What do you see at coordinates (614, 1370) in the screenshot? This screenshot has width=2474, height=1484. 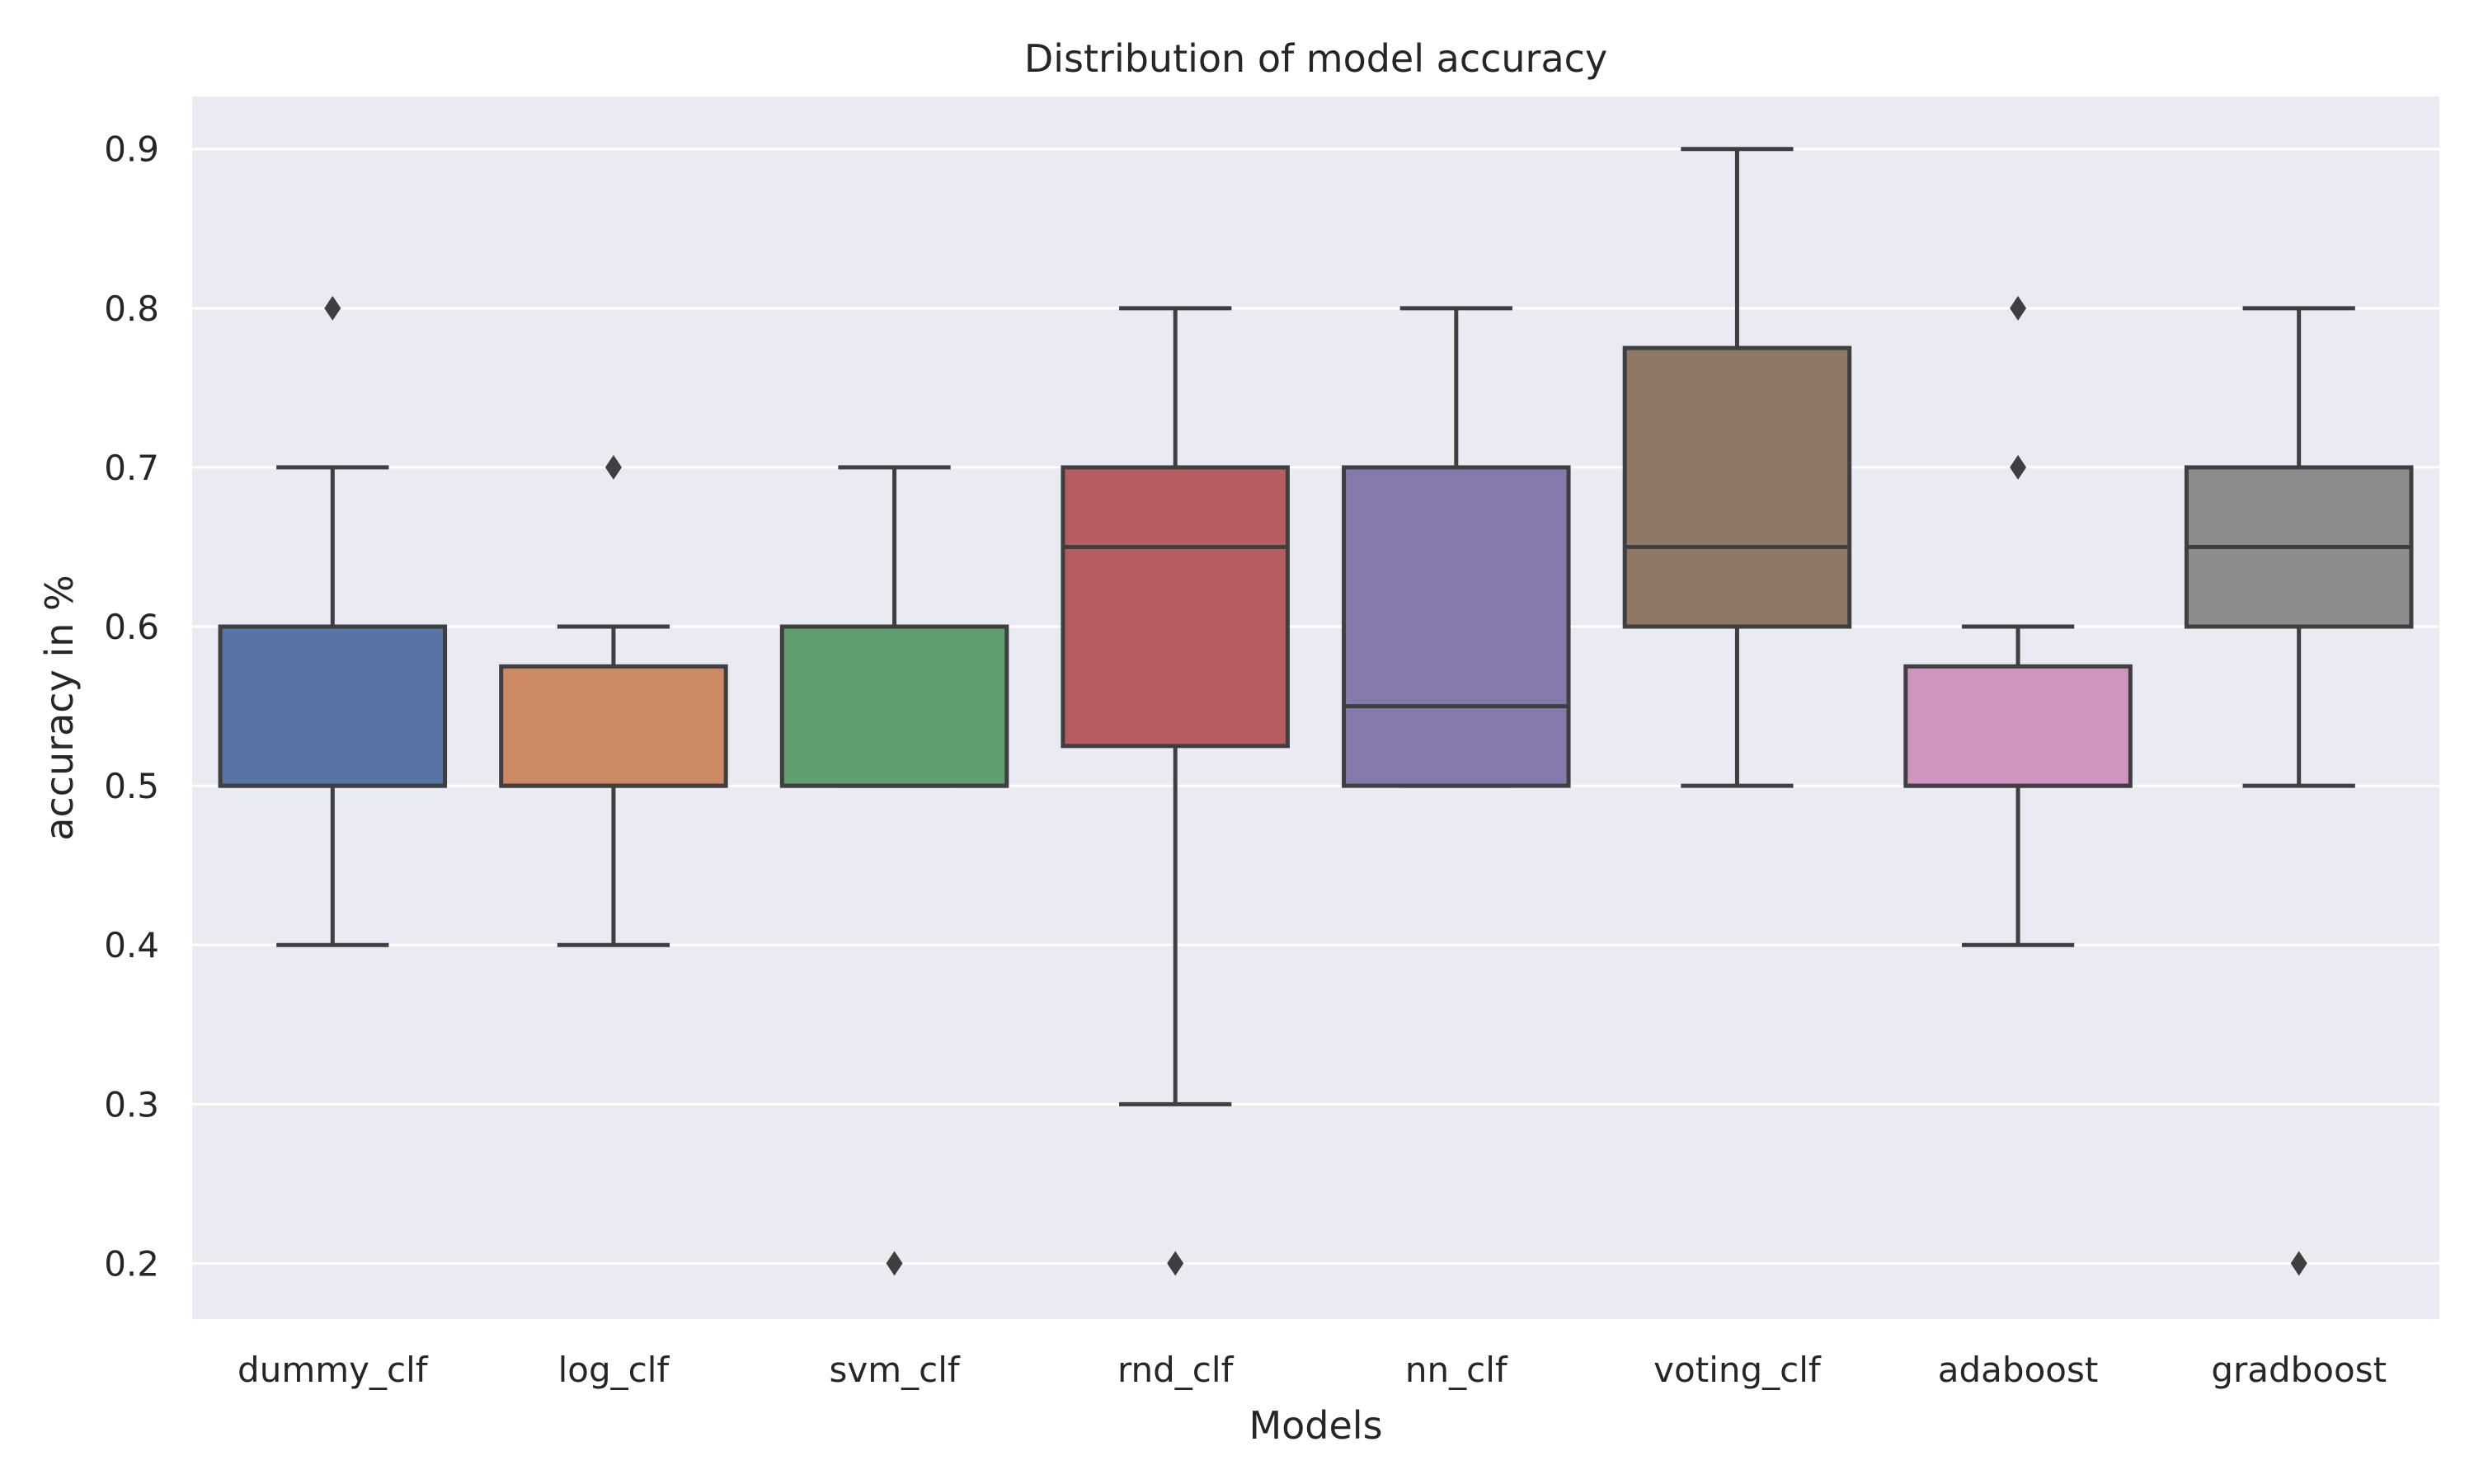 I see `x-tick-label: log_clf` at bounding box center [614, 1370].